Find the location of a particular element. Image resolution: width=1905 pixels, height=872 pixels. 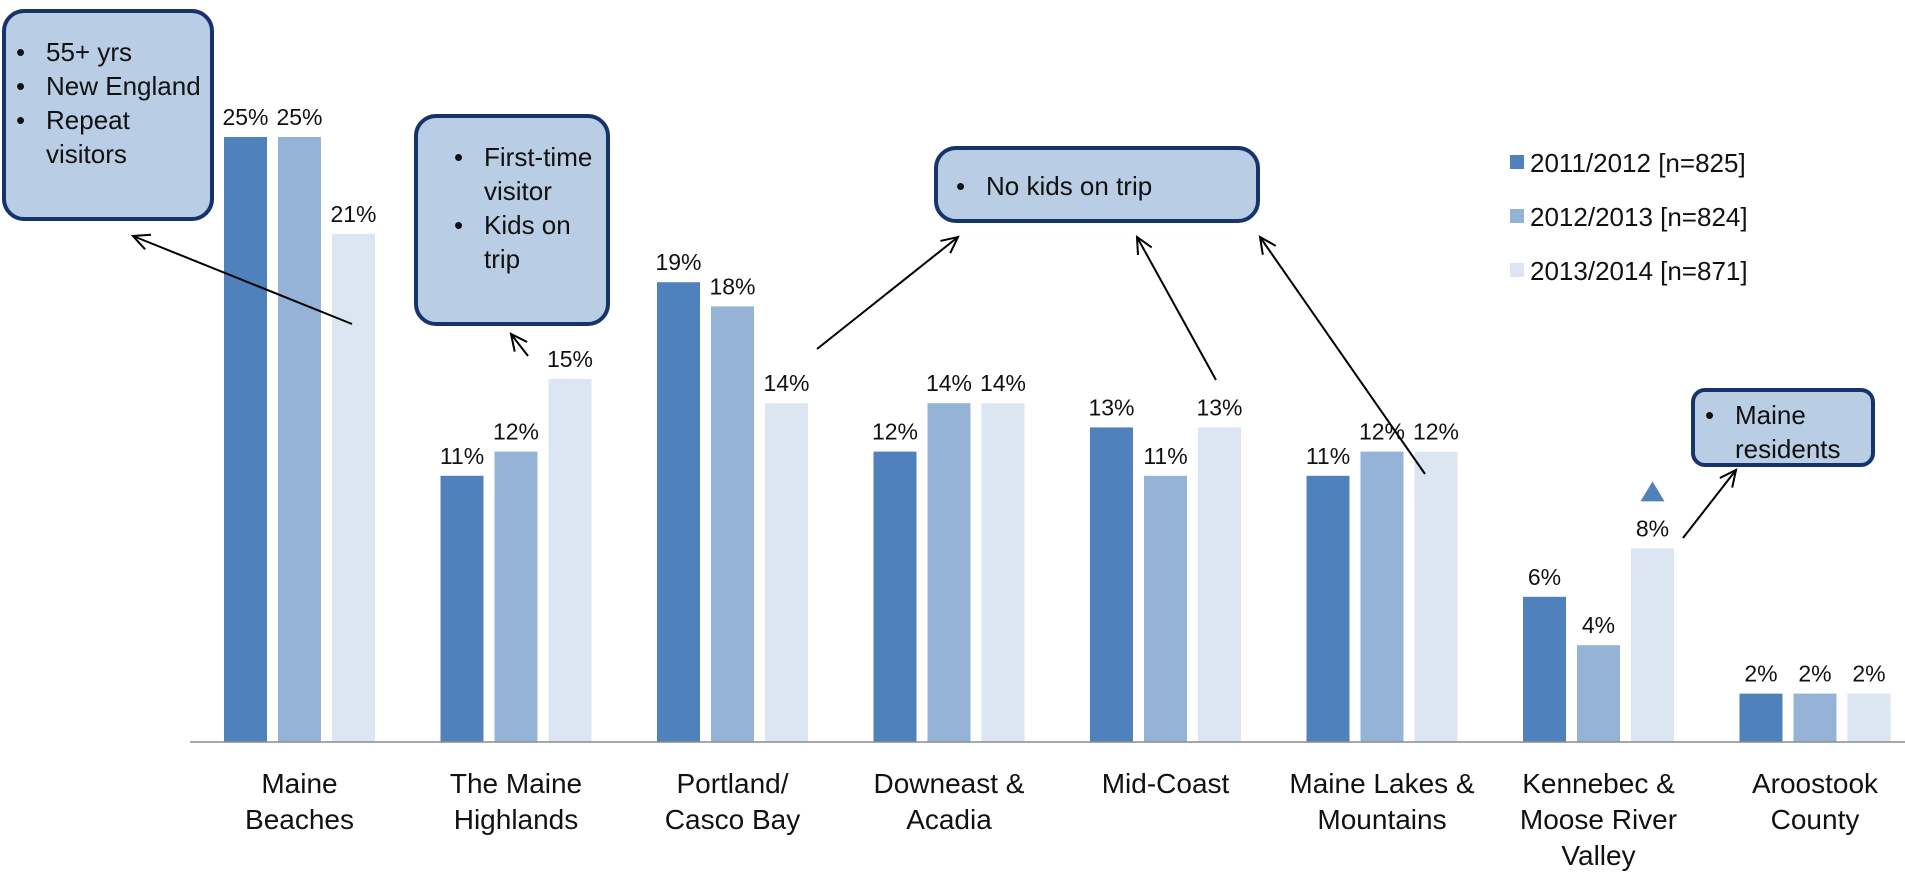

category-label: Valley is located at coordinates (1598, 855).